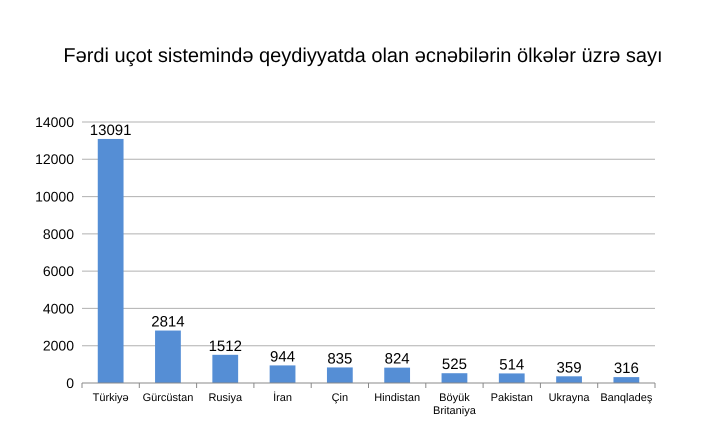 The image size is (710, 422). What do you see at coordinates (58, 346) in the screenshot?
I see `y-tick-label: 2000` at bounding box center [58, 346].